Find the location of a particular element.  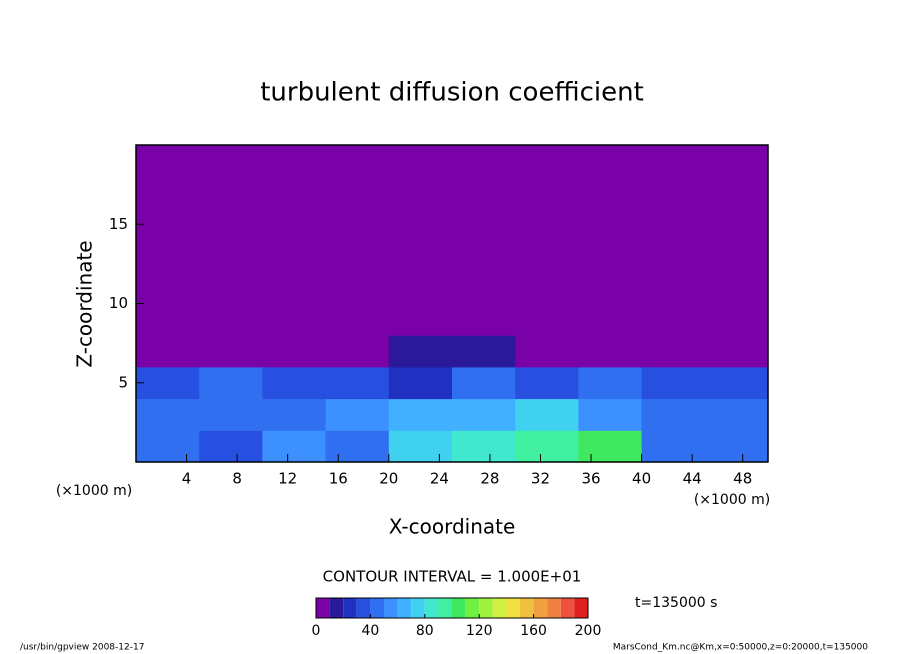

y-tick-label: 5 is located at coordinates (123, 382).